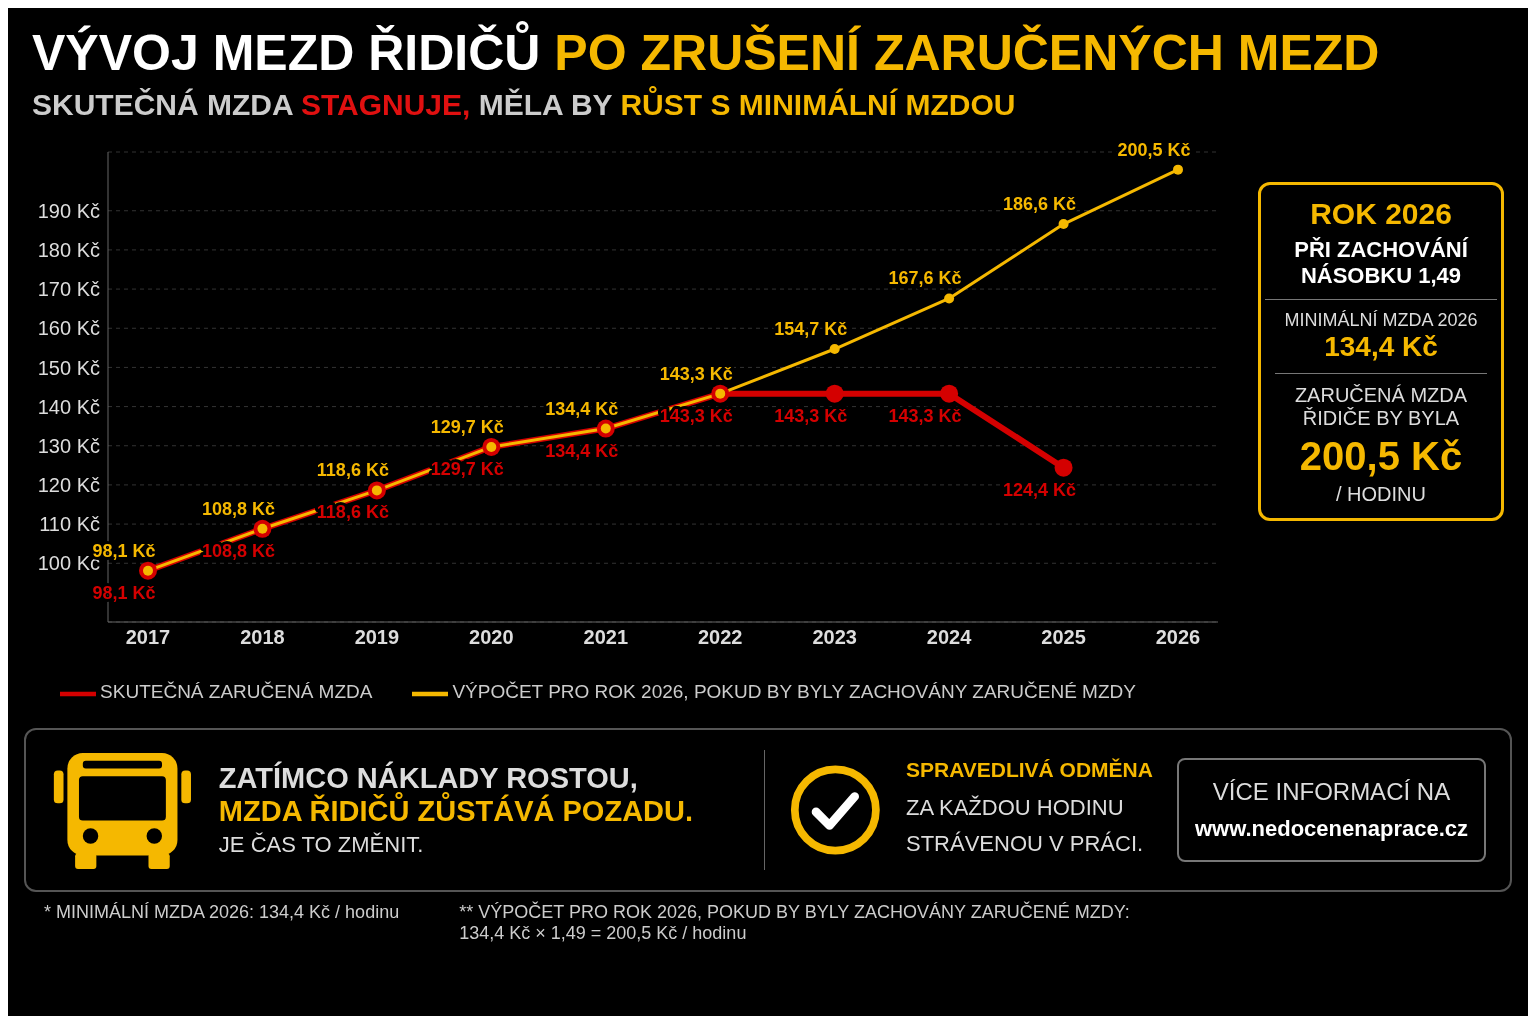 This screenshot has width=1536, height=1024. I want to click on y-tick-label: 170 Kč, so click(68, 289).